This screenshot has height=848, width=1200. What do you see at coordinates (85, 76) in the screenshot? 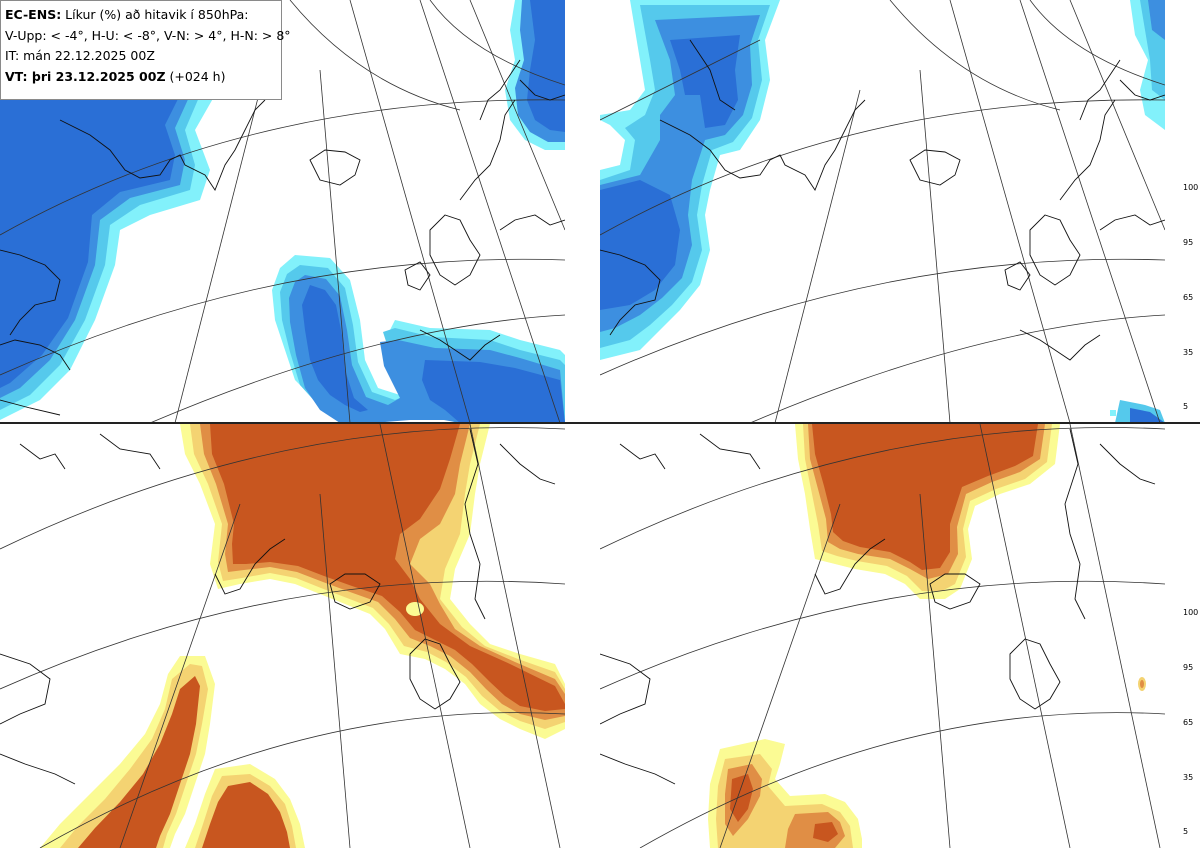
I see `info-valid-time-date: VT: þri 23.12.2025 00Z` at bounding box center [85, 76].